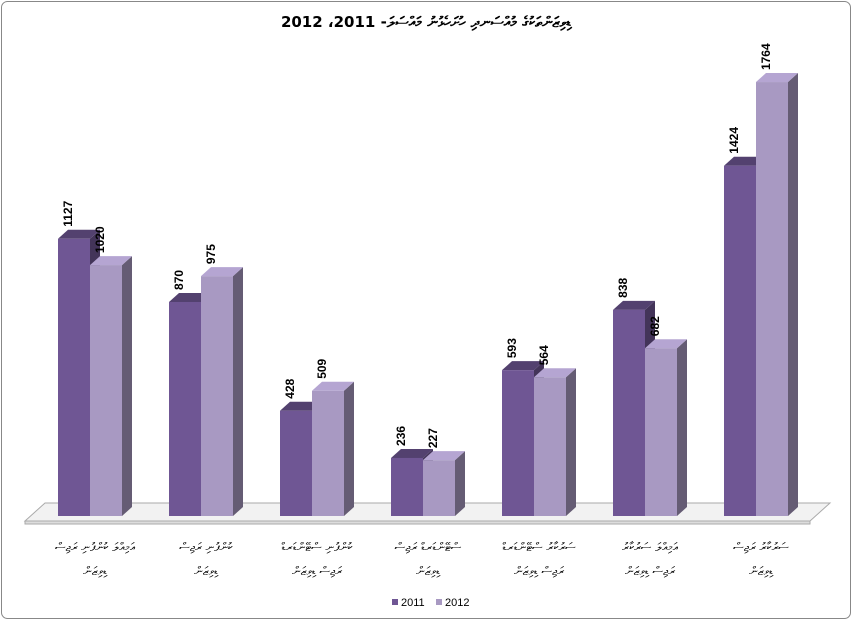  Describe the element at coordinates (100, 239) in the screenshot. I see `data-label: 1020` at that location.